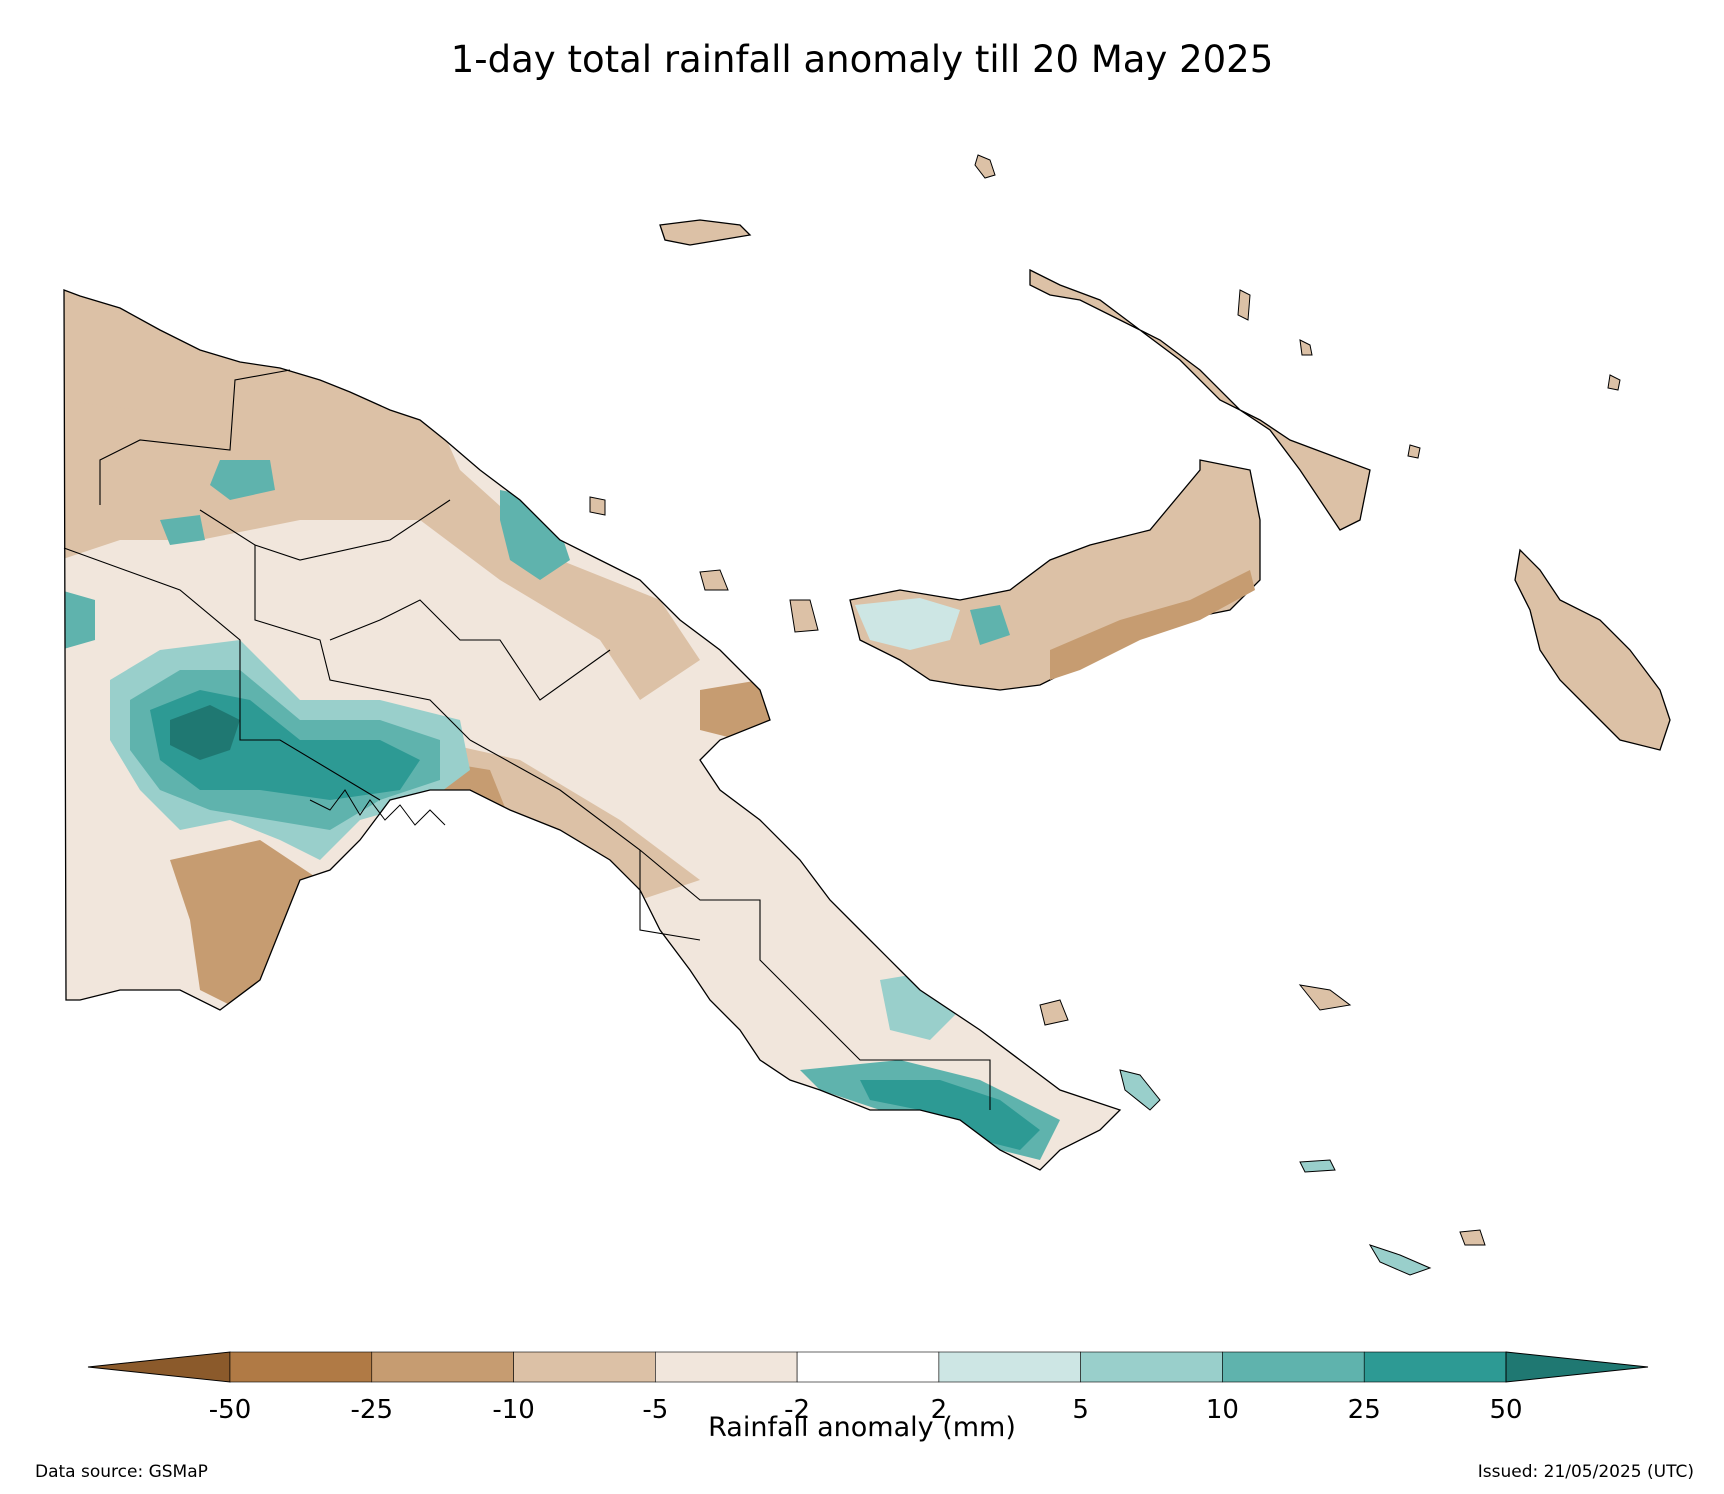  I want to click on colorbar-tick-label: 25, so click(1364, 1407).